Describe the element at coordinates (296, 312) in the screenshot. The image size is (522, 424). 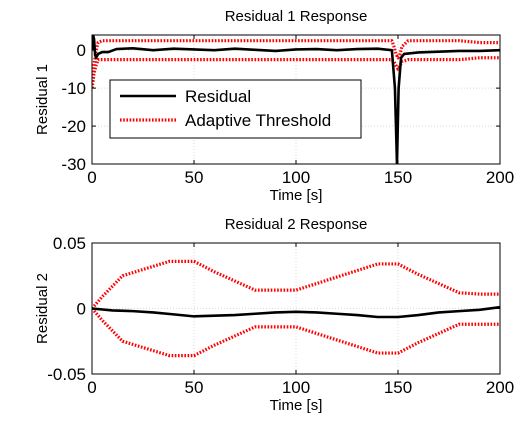
I see `residual-line` at that location.